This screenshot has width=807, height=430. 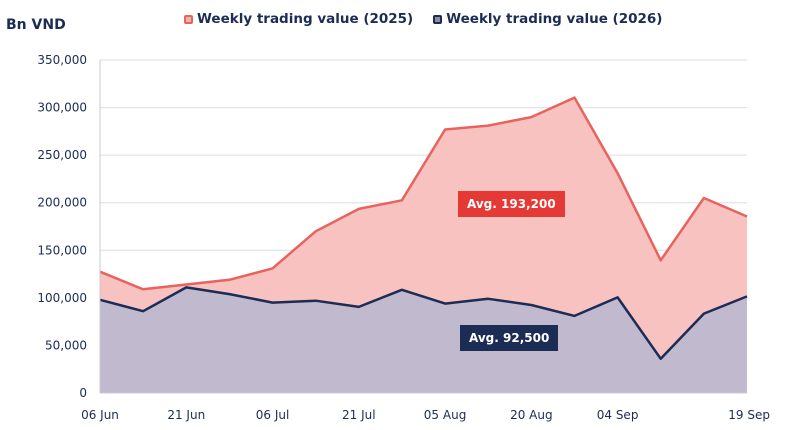 I want to click on average-badge-2025: Avg. 193,200, so click(x=511, y=204).